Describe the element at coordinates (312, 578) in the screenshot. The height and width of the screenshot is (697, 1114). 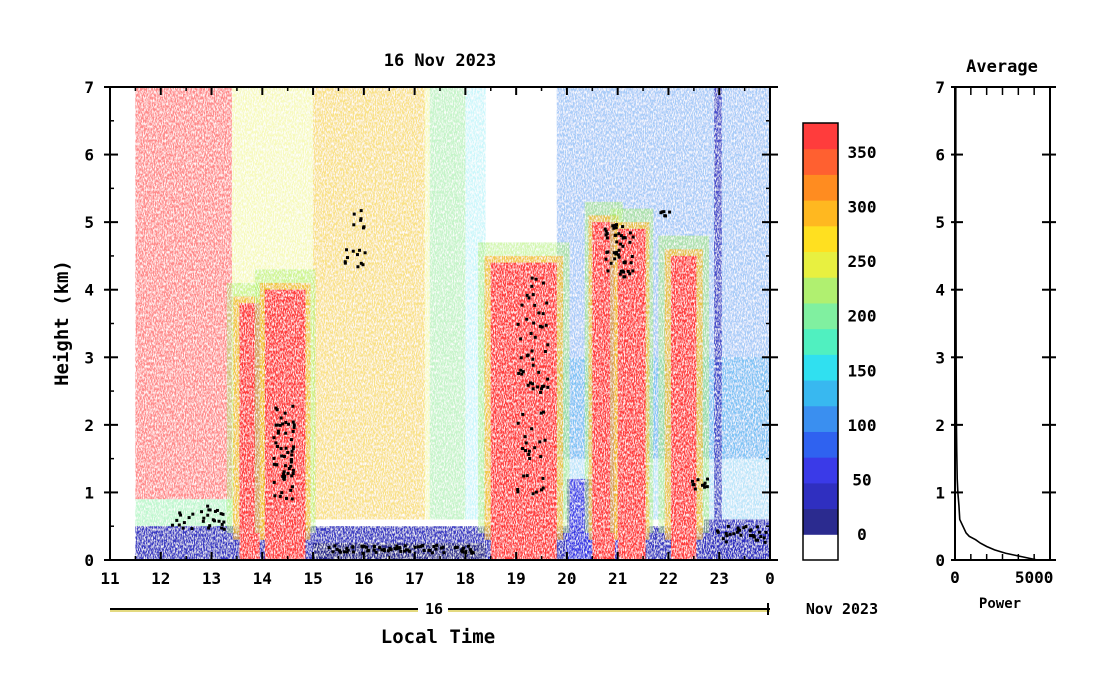
I see `x-tick-label: 15` at that location.